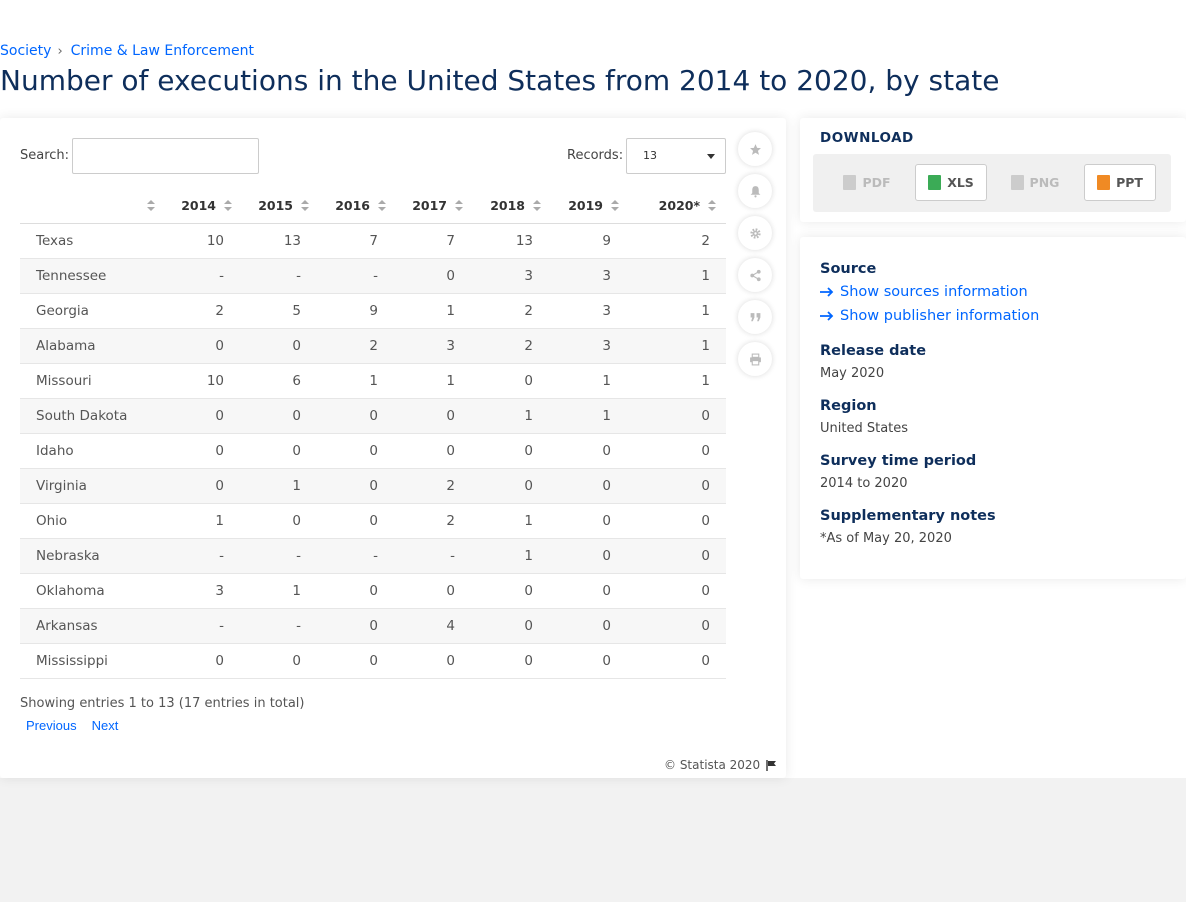 The height and width of the screenshot is (902, 1186). I want to click on value-cell: 5, so click(280, 311).